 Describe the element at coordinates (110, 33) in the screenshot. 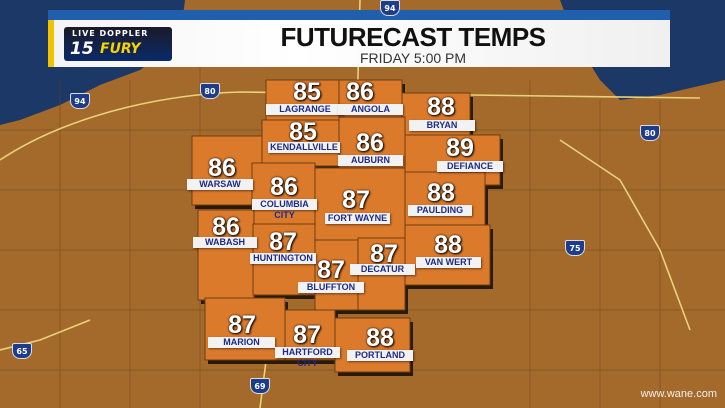

I see `logo-line1: LIVE DOPPLER` at that location.